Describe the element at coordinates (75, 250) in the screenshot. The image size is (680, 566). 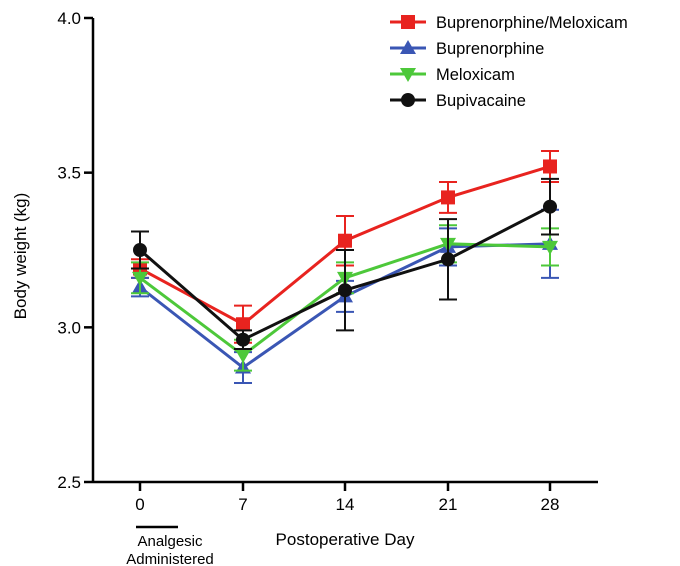
I see `y-ticks: 2.5 3.0 3.5 4.0` at that location.